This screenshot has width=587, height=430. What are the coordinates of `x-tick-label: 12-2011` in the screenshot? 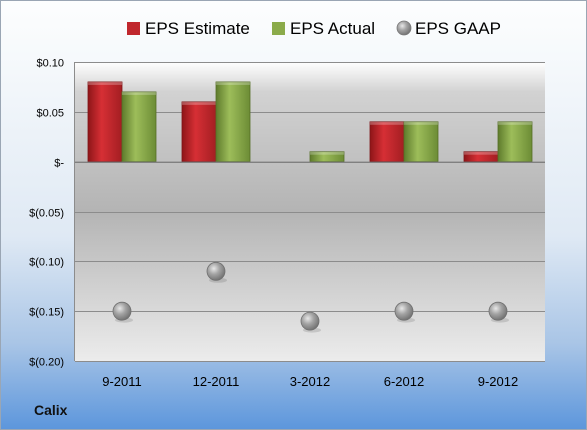 It's located at (216, 381).